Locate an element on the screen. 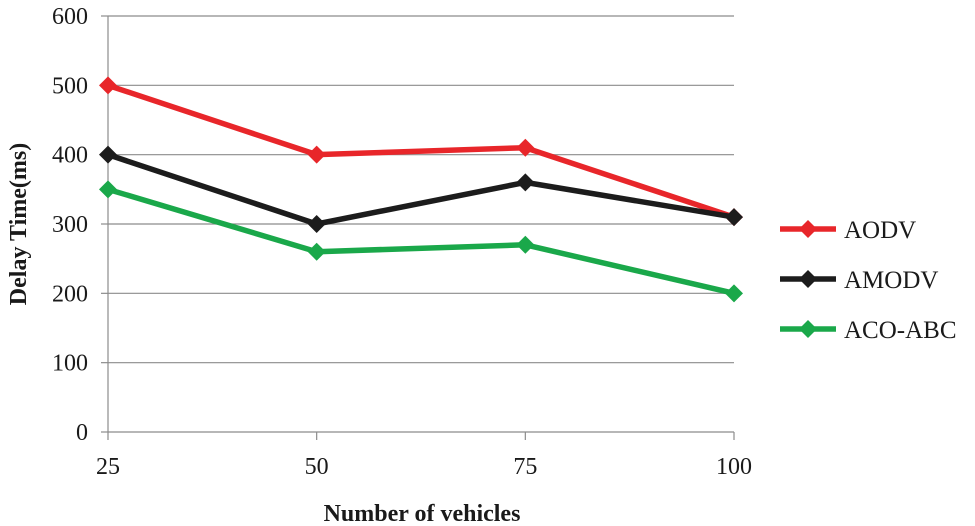 The height and width of the screenshot is (526, 975). x-tick-label: 50 is located at coordinates (317, 467).